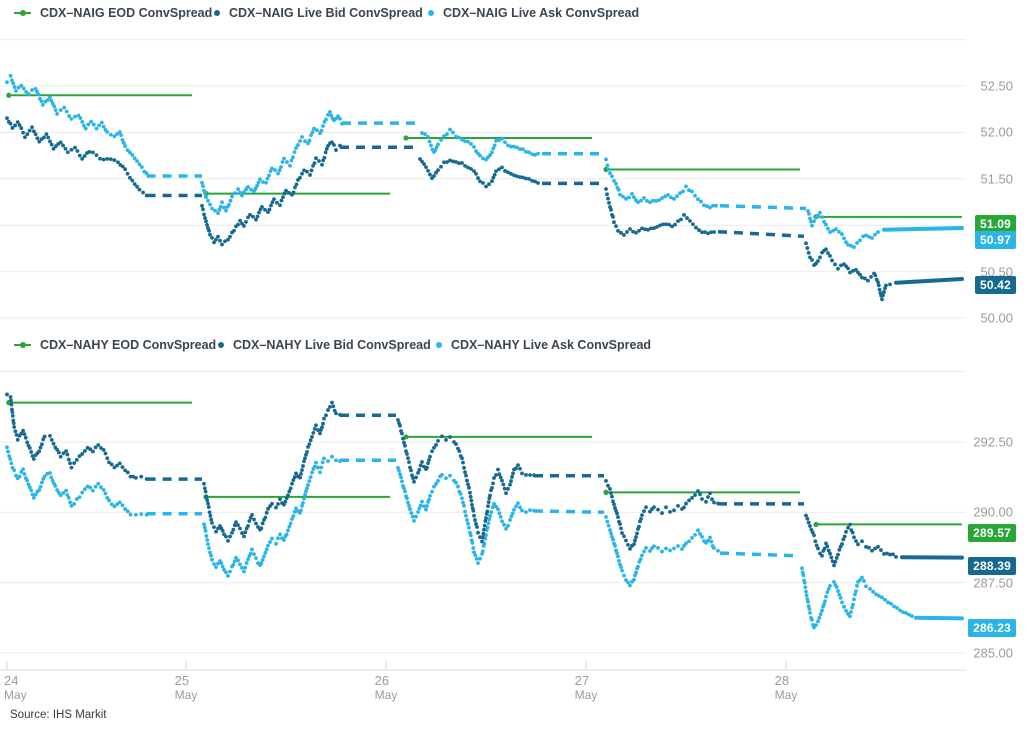  What do you see at coordinates (126, 13) in the screenshot?
I see `legend-label: CDX–NAIG EOD ConvSpread` at bounding box center [126, 13].